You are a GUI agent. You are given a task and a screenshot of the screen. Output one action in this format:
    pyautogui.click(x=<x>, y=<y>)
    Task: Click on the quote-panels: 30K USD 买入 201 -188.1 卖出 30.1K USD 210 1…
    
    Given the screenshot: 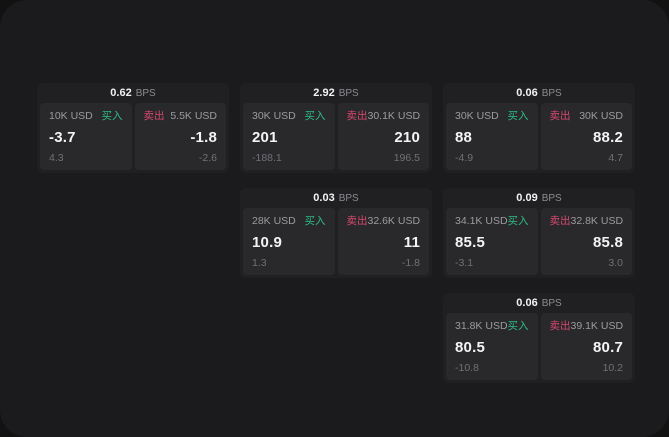 What is the action you would take?
    pyautogui.click(x=336, y=138)
    